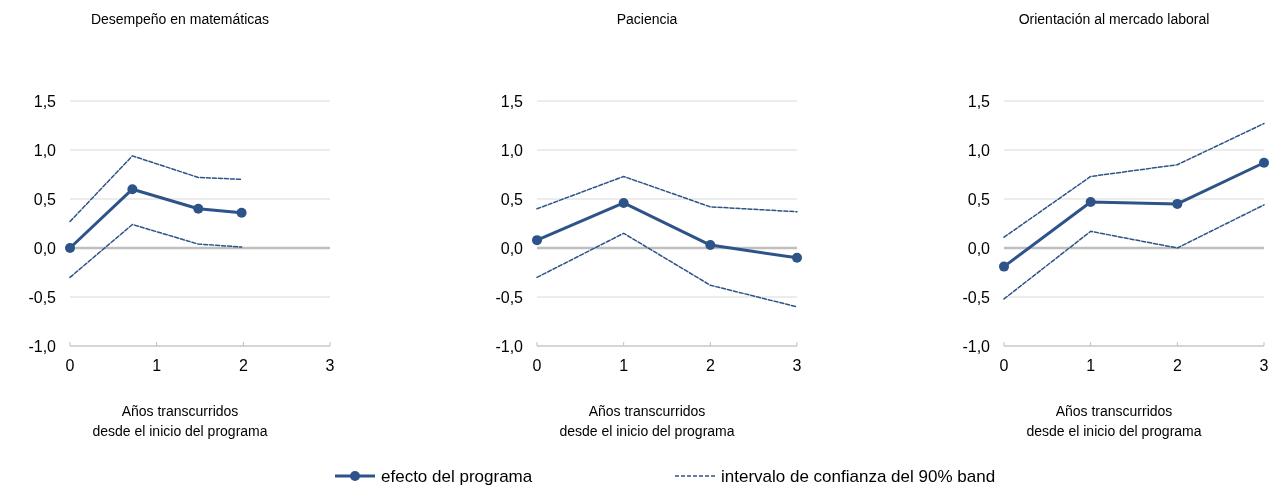  Describe the element at coordinates (1114, 19) in the screenshot. I see `chart-title: Orientación al mercado laboral` at that location.